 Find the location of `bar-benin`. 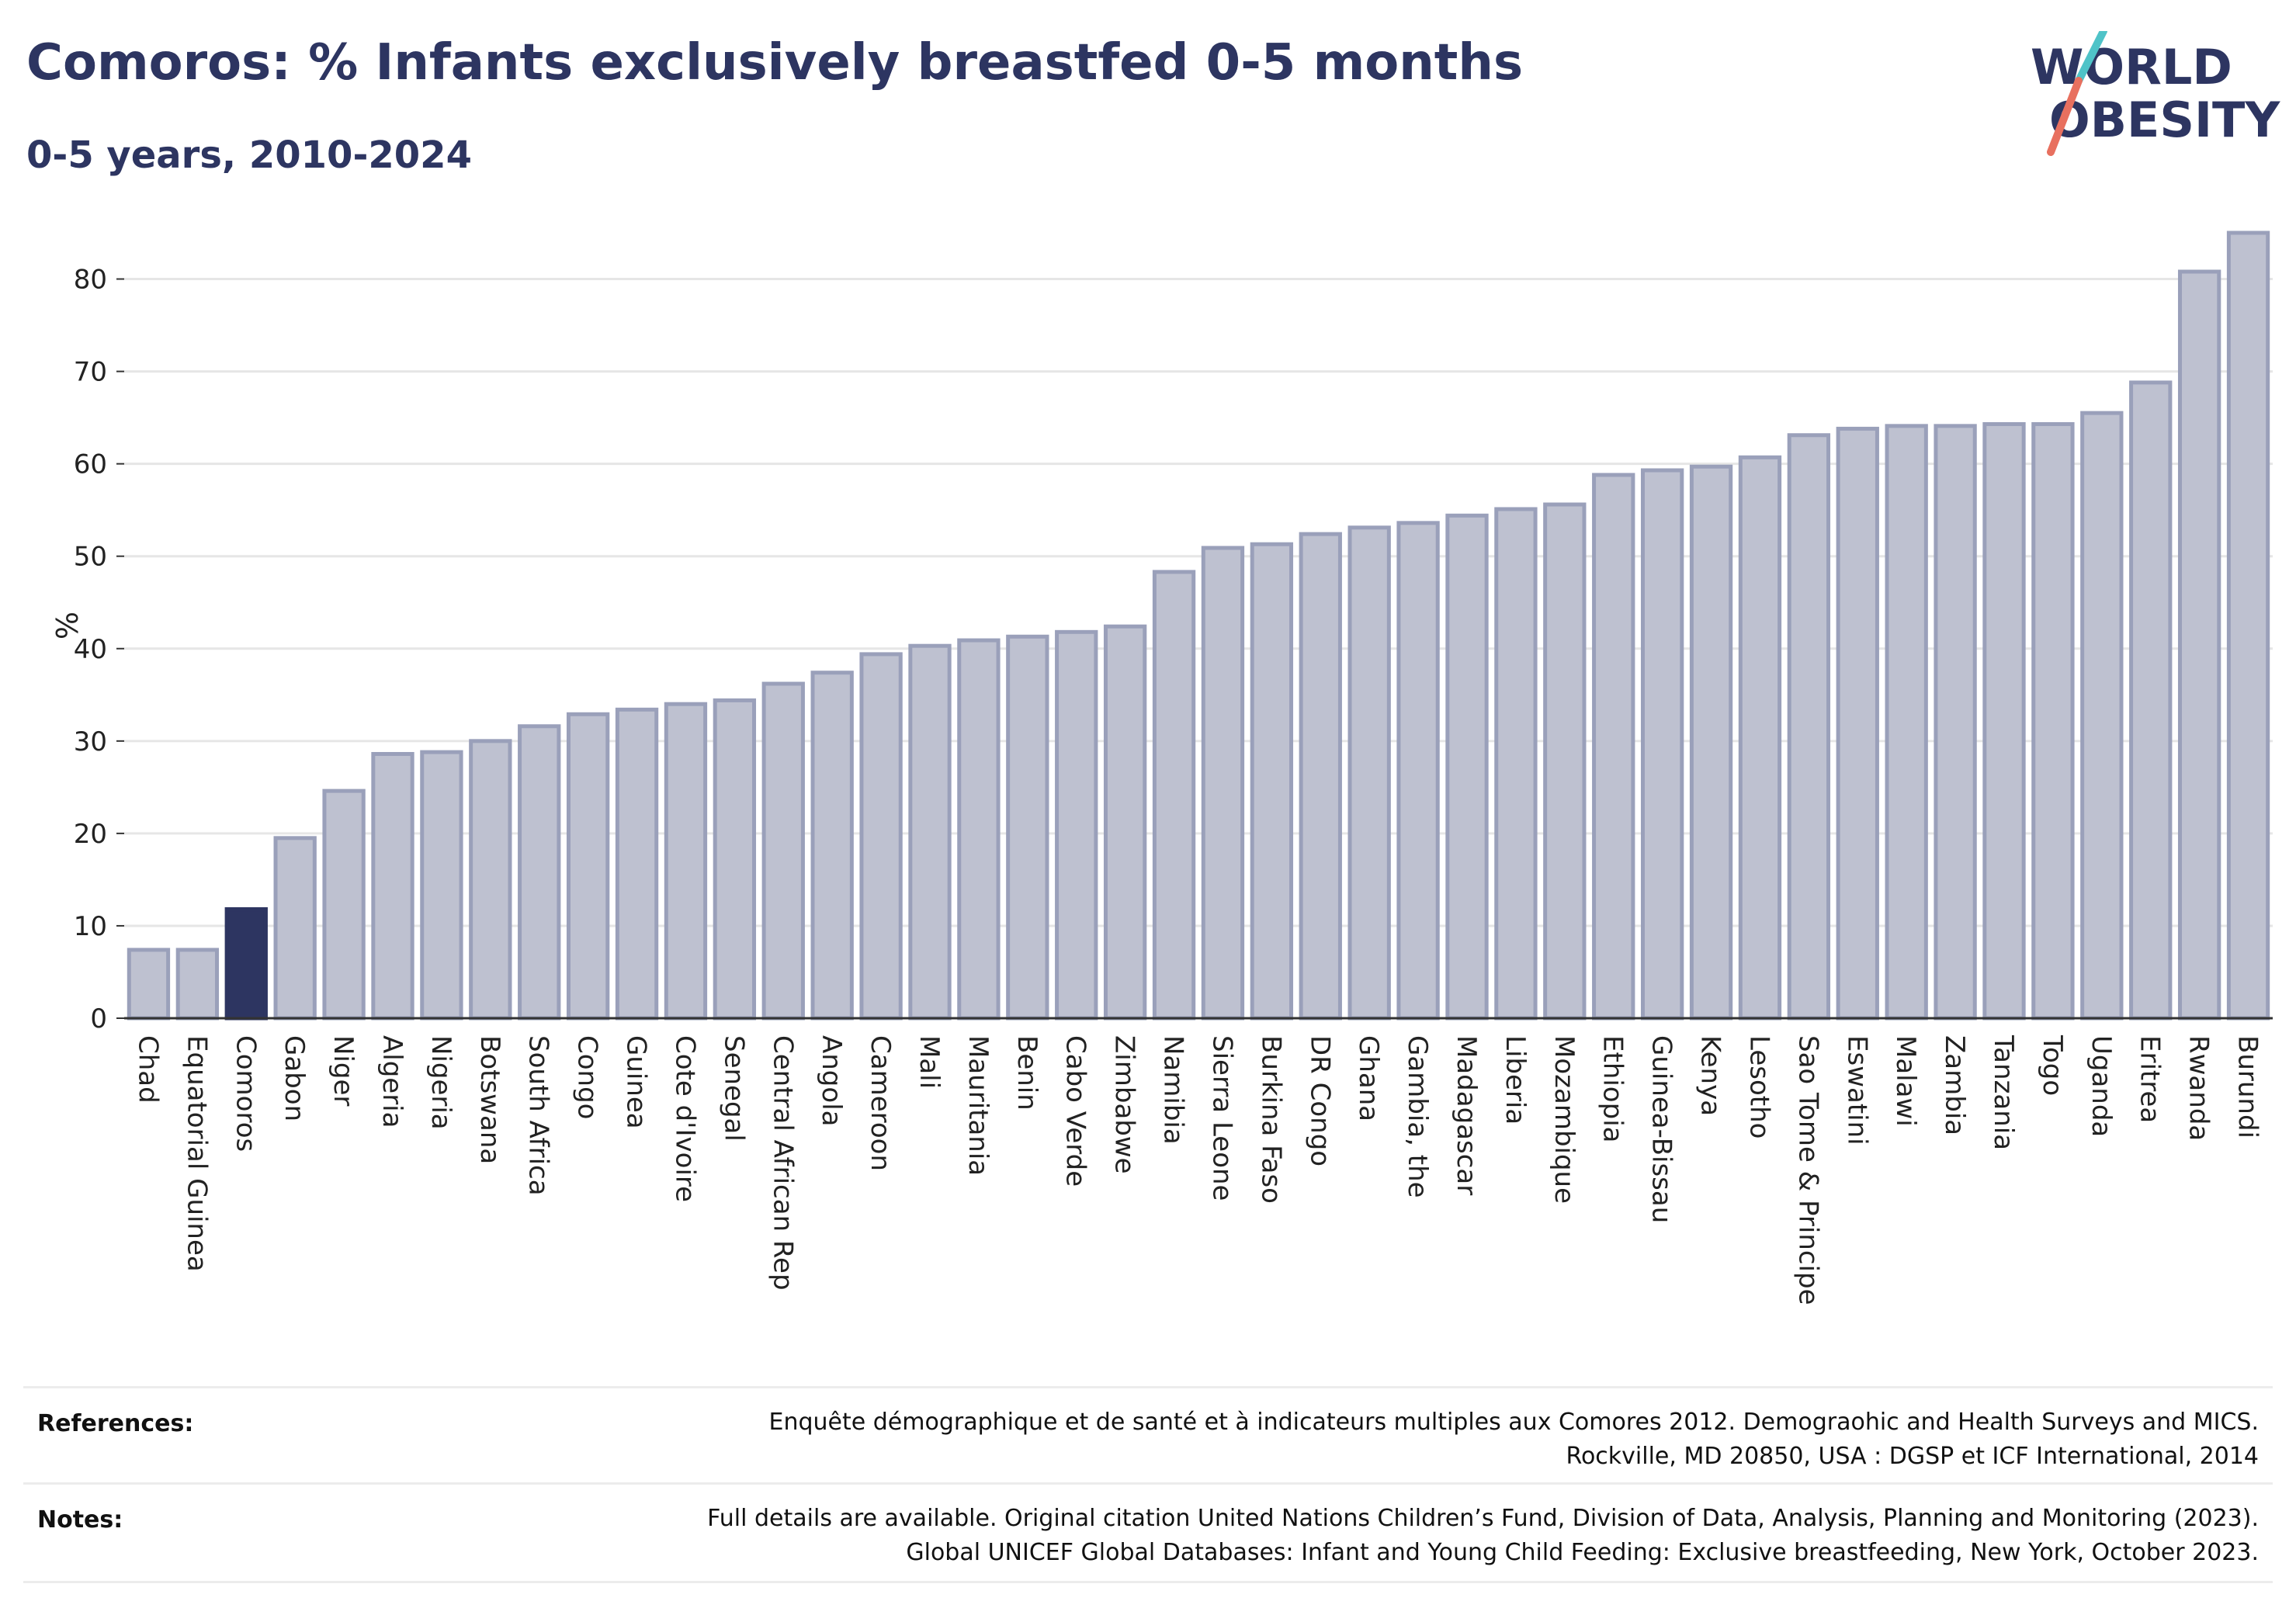

bar-benin is located at coordinates (1027, 827).